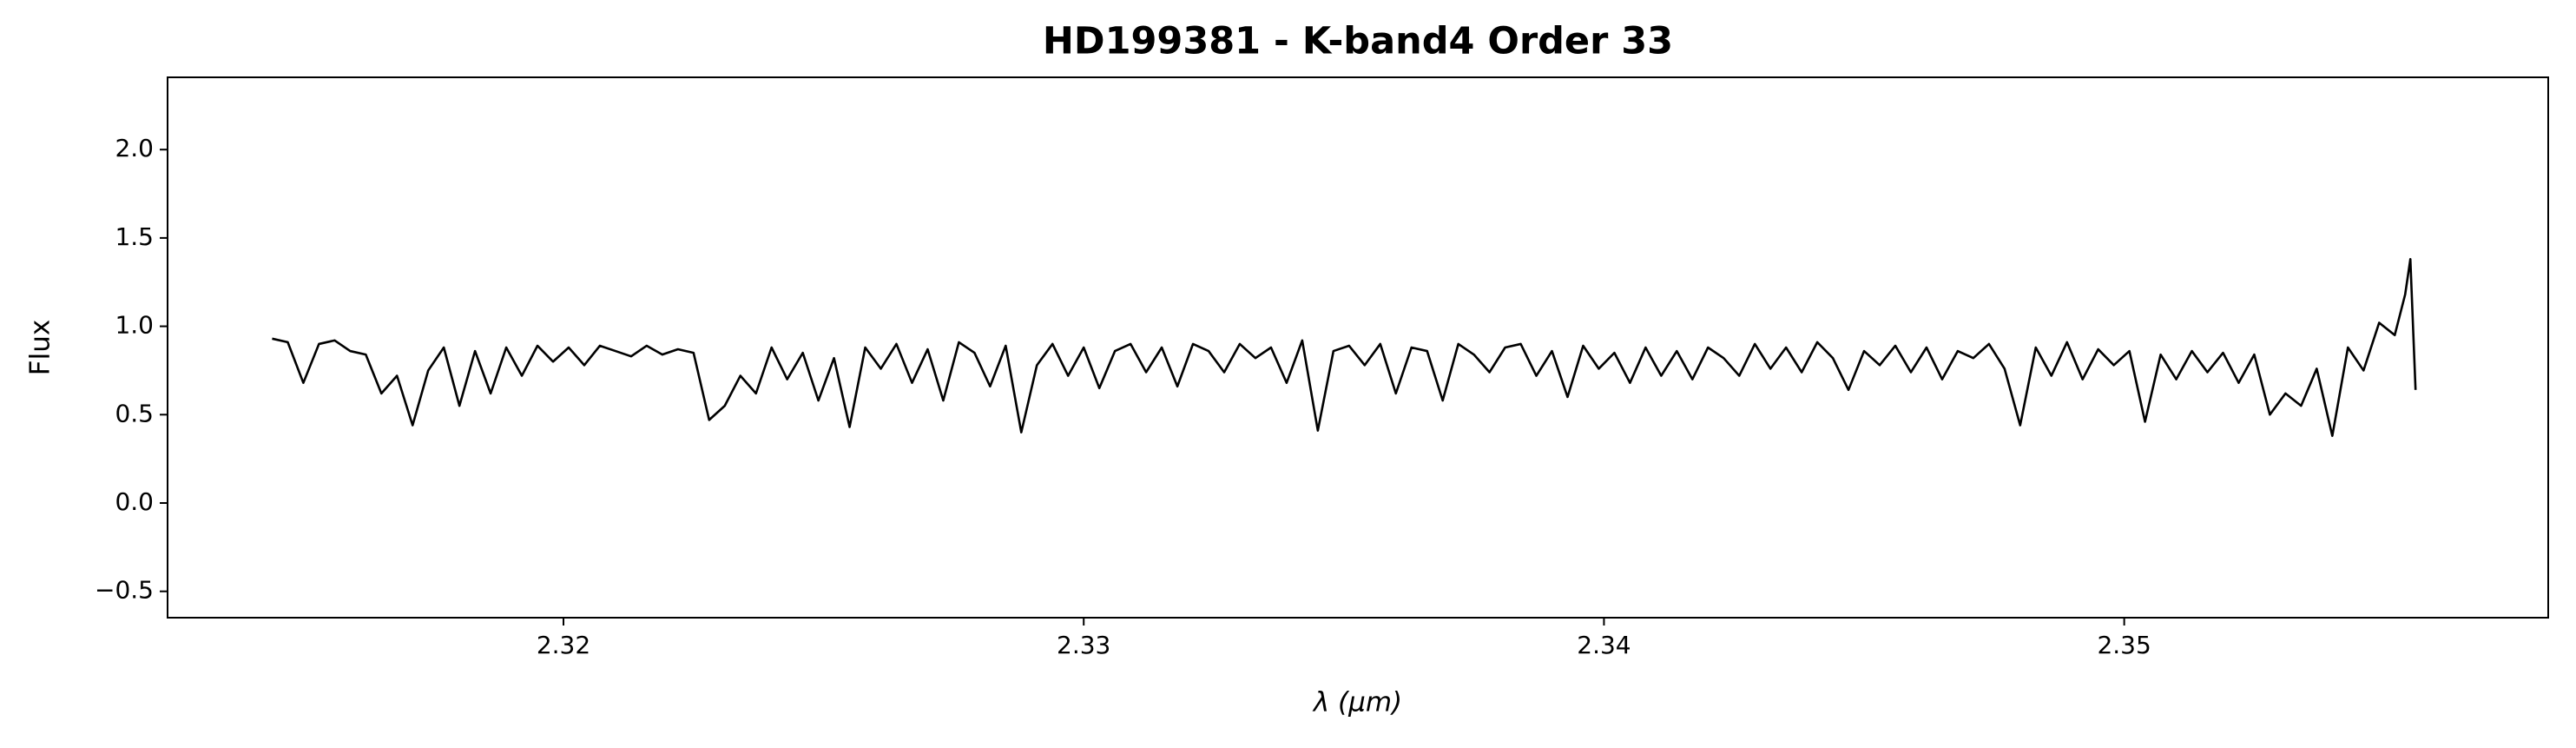 This screenshot has width=2576, height=748. I want to click on x-tick-label: 2.34, so click(1604, 645).